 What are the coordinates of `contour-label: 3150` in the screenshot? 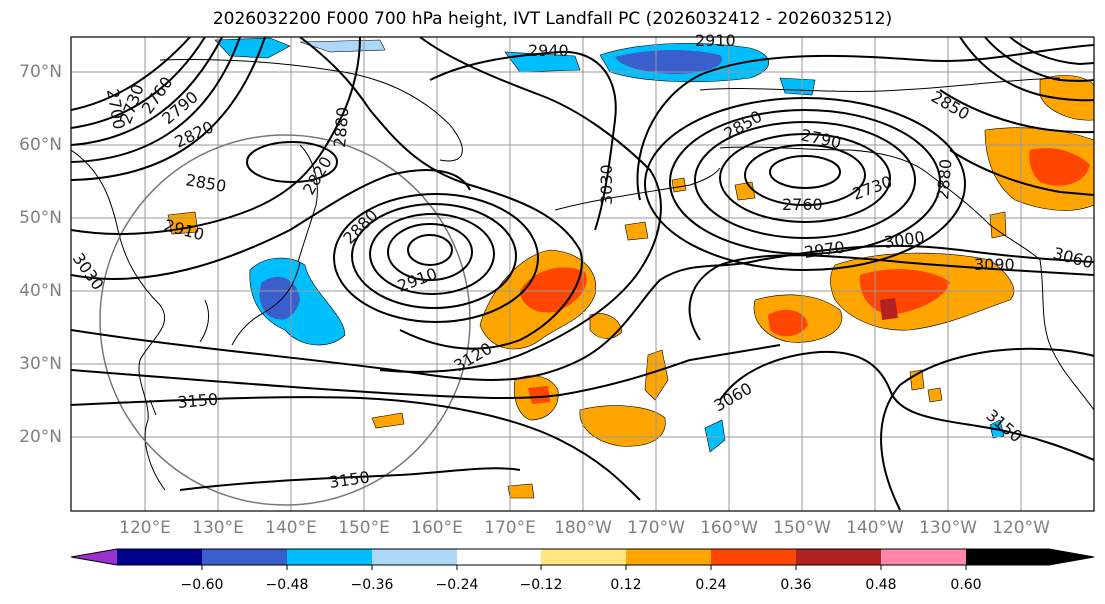 It's located at (198, 401).